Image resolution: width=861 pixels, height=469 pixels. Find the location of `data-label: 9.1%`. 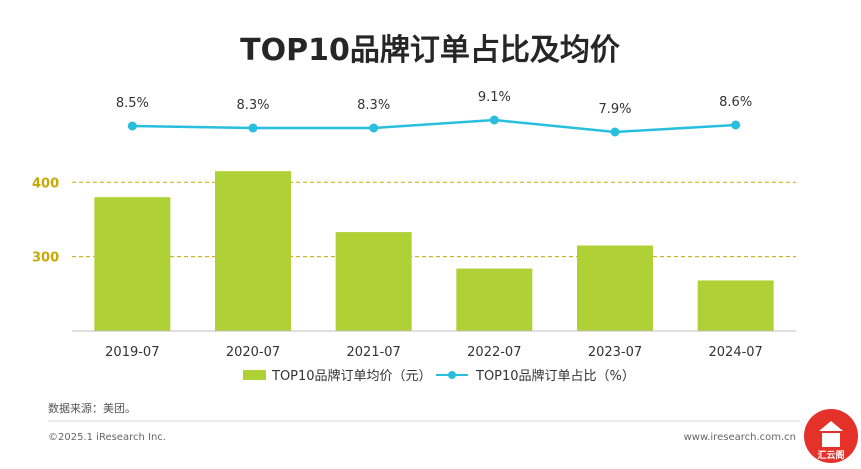

data-label: 9.1% is located at coordinates (494, 97).